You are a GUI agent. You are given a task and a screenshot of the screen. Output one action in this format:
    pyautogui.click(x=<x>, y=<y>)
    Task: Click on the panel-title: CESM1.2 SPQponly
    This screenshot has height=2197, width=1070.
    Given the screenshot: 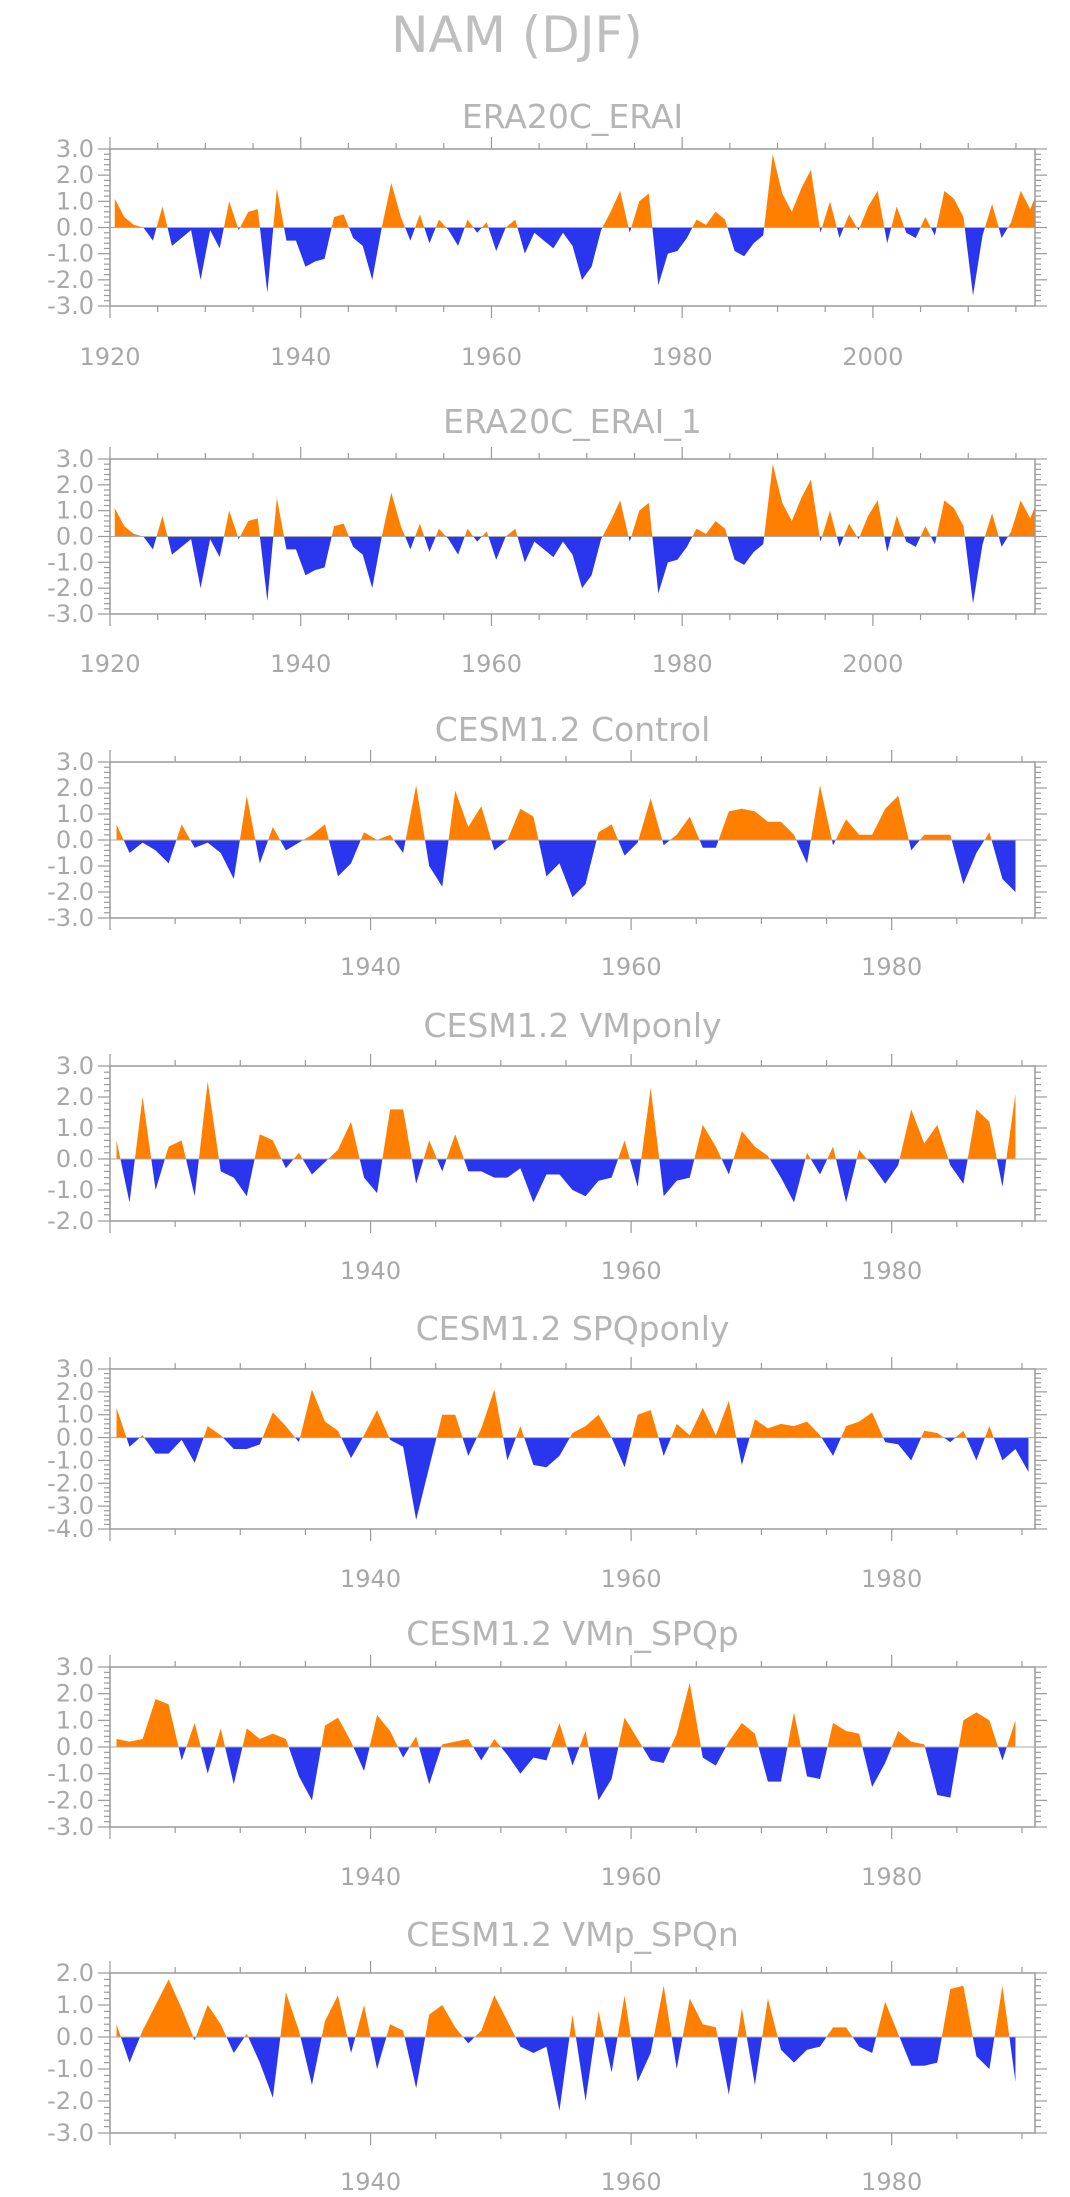 What is the action you would take?
    pyautogui.click(x=573, y=1328)
    